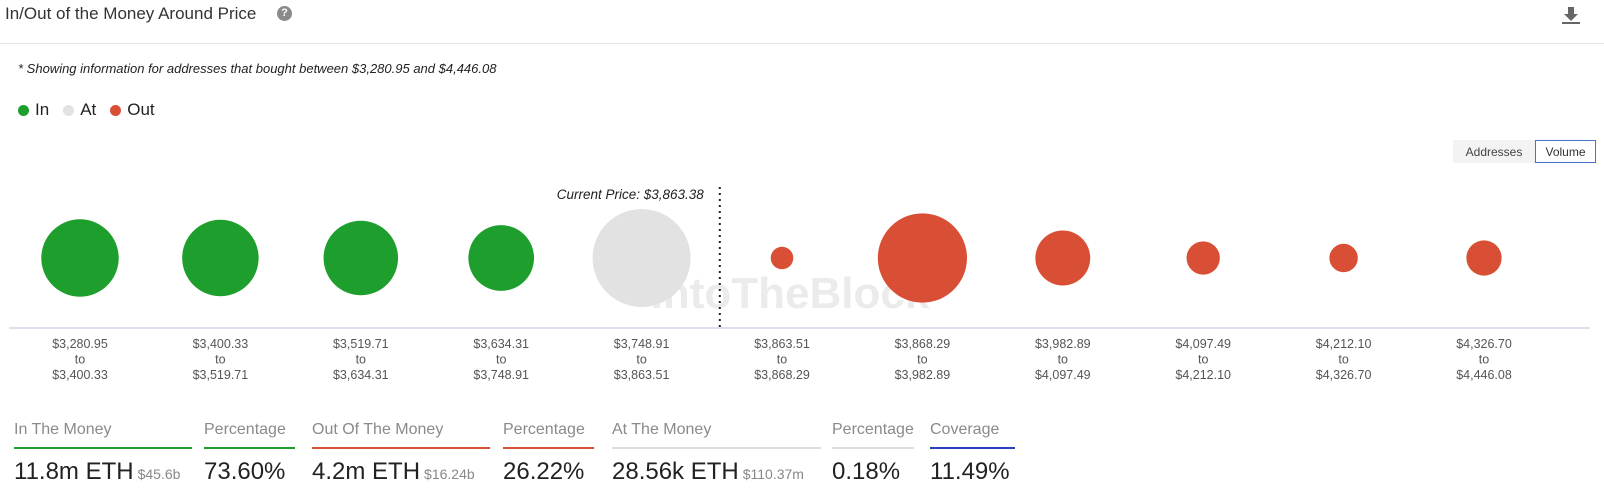 The height and width of the screenshot is (494, 1604). Describe the element at coordinates (548, 453) in the screenshot. I see `metric-out-percentage: Percentage 26.22%` at that location.